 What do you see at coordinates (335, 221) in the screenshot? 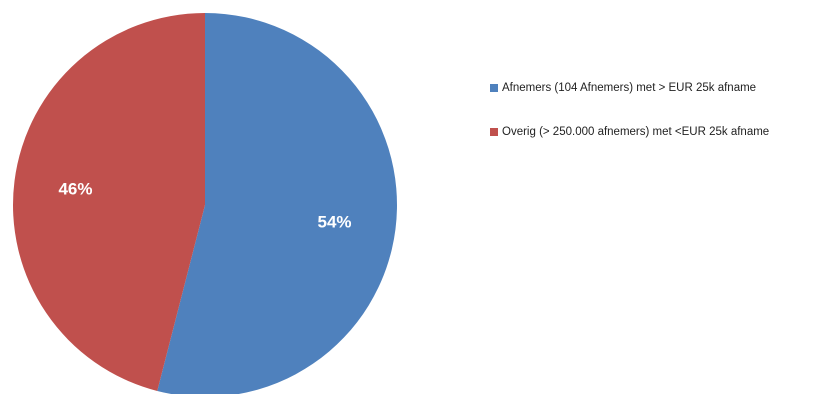
I see `slice-label-afnemers: 54%` at bounding box center [335, 221].